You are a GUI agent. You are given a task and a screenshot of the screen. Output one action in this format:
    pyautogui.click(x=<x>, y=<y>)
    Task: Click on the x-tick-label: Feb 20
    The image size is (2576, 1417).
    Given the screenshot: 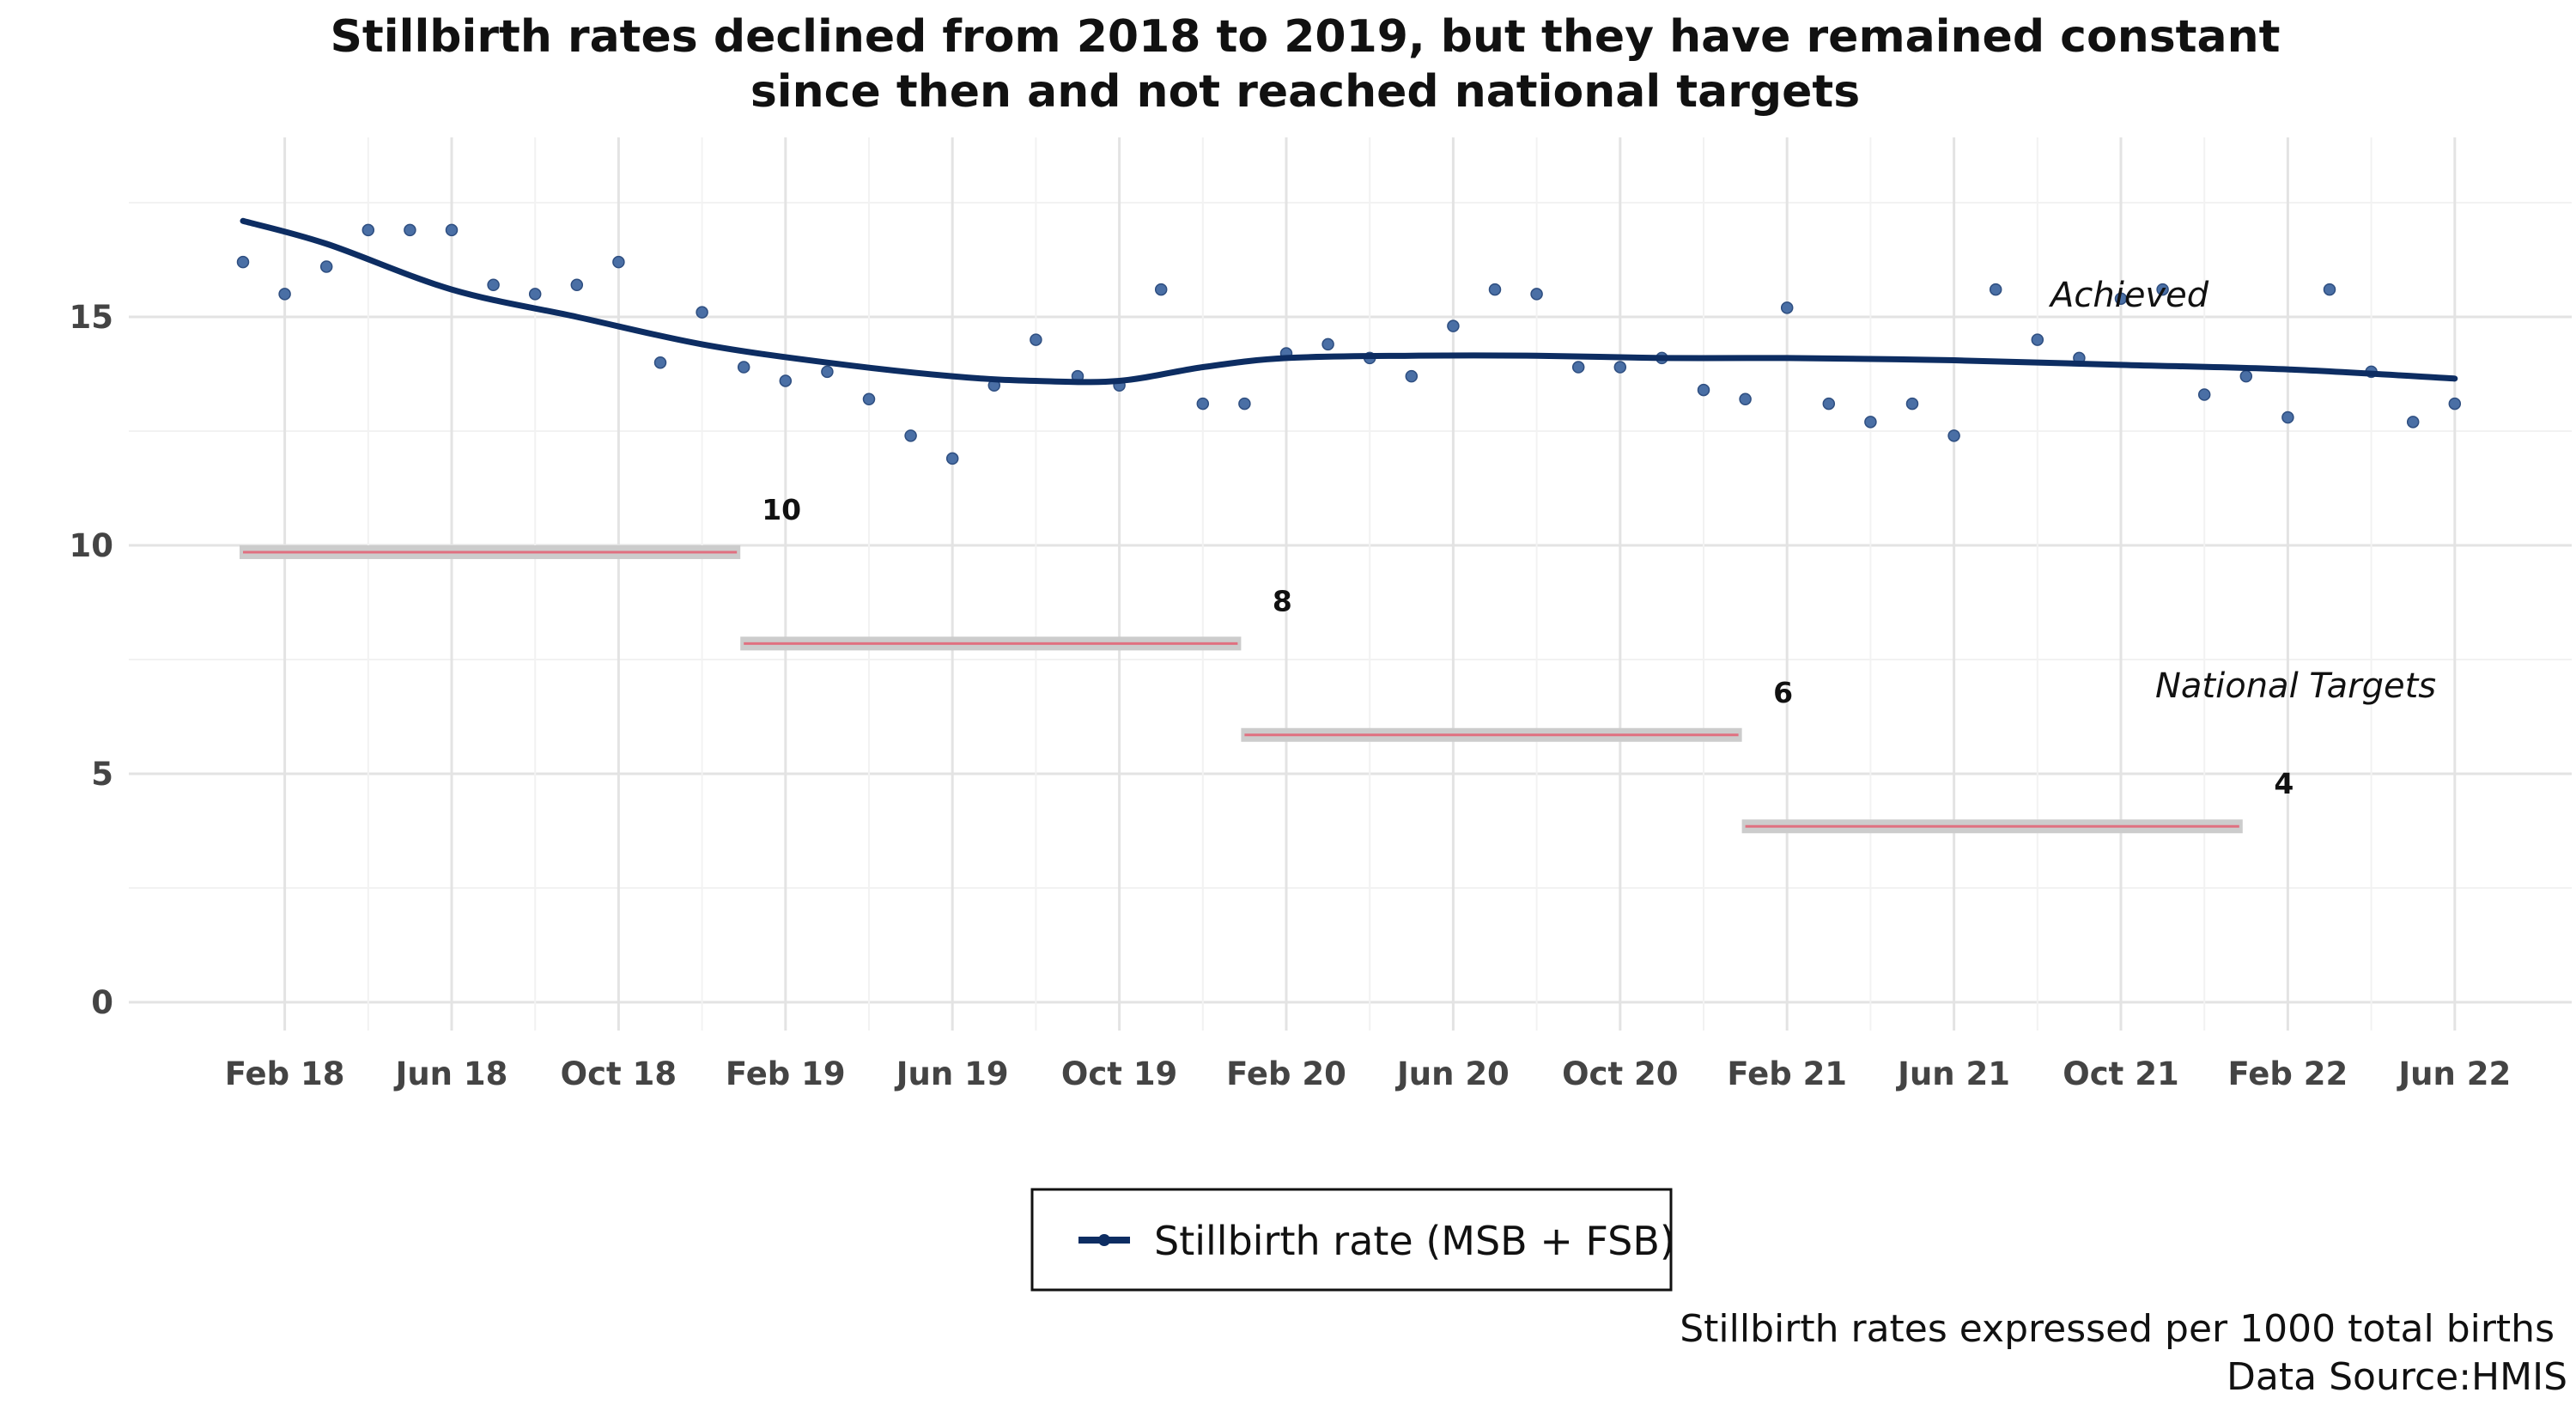 What is the action you would take?
    pyautogui.click(x=1286, y=1073)
    